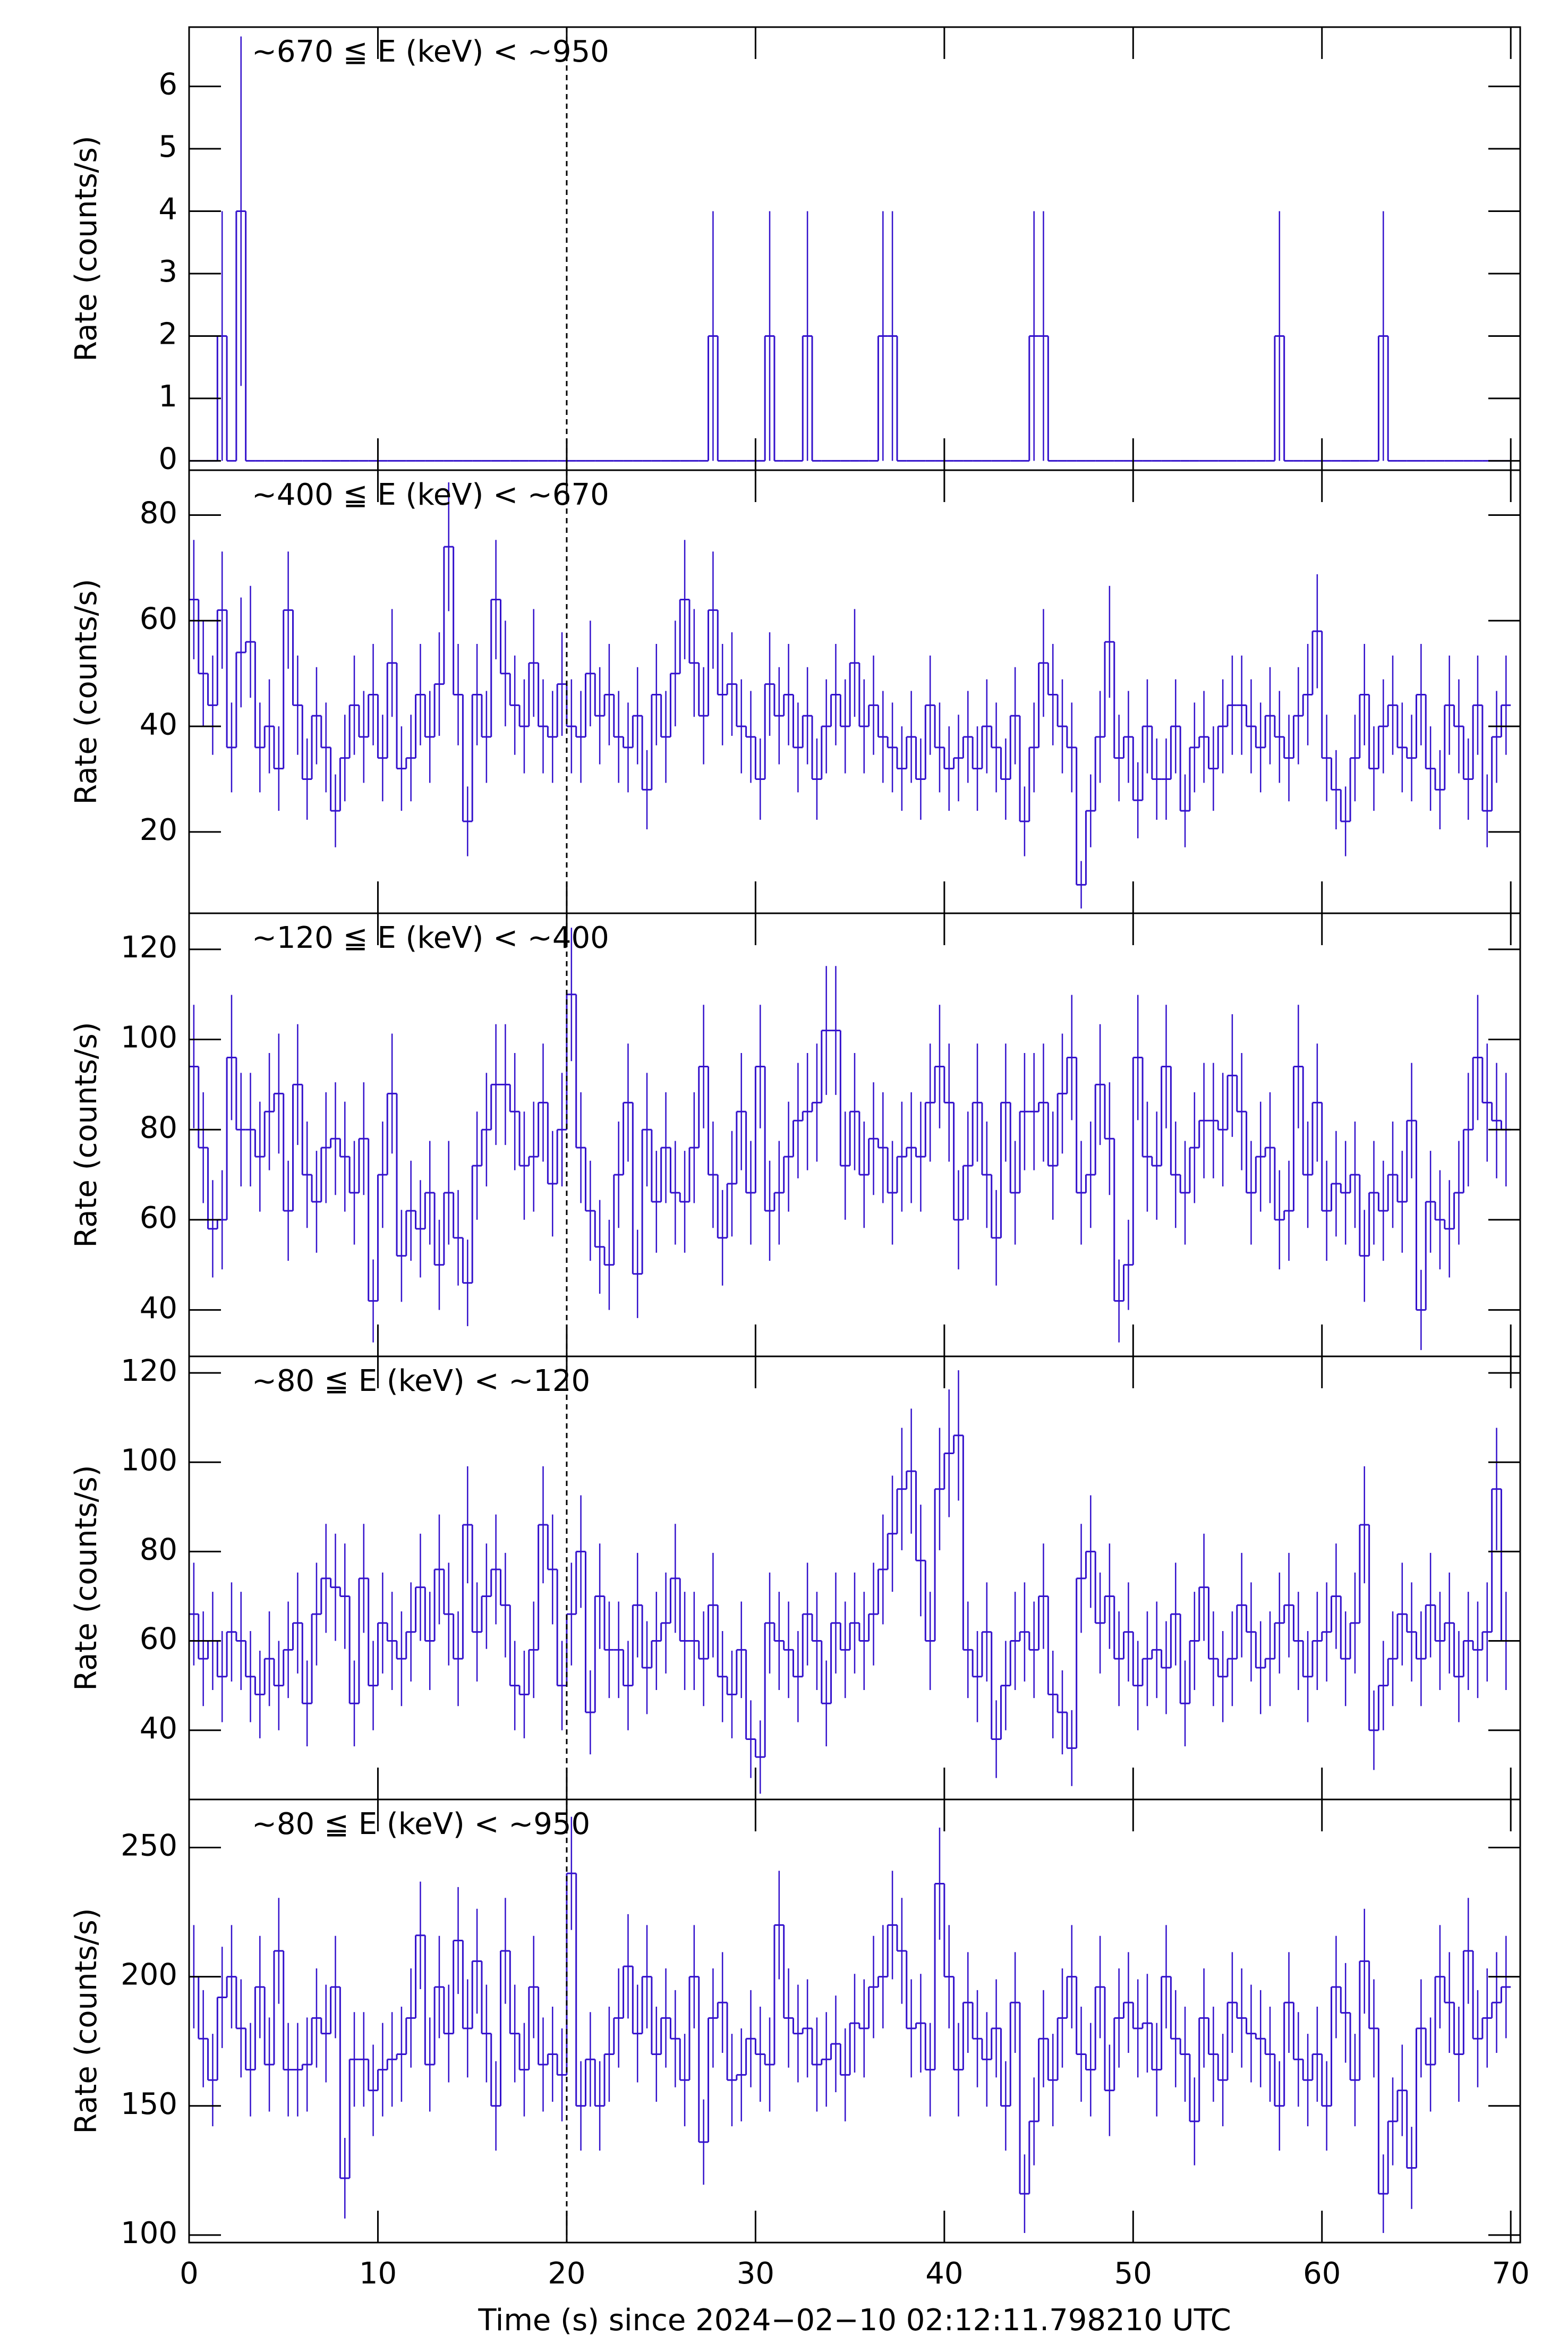  What do you see at coordinates (190, 2274) in the screenshot?
I see `x-tick-label: 0` at bounding box center [190, 2274].